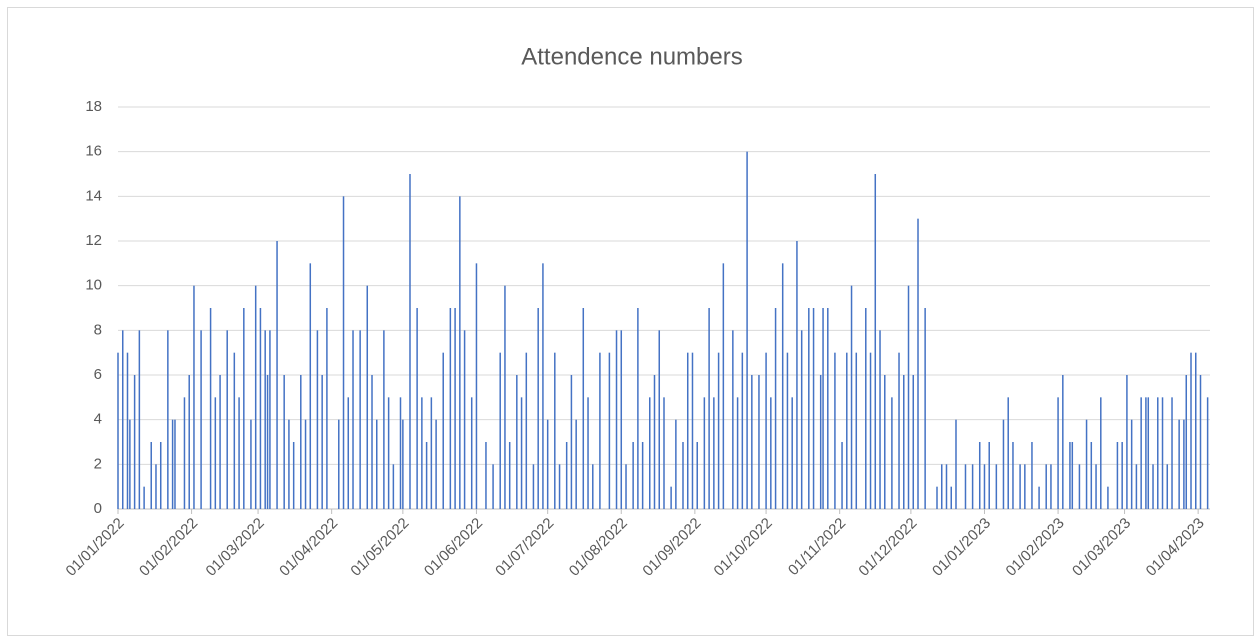 The height and width of the screenshot is (642, 1255). Describe the element at coordinates (93, 151) in the screenshot. I see `y-tick-label: 16` at that location.